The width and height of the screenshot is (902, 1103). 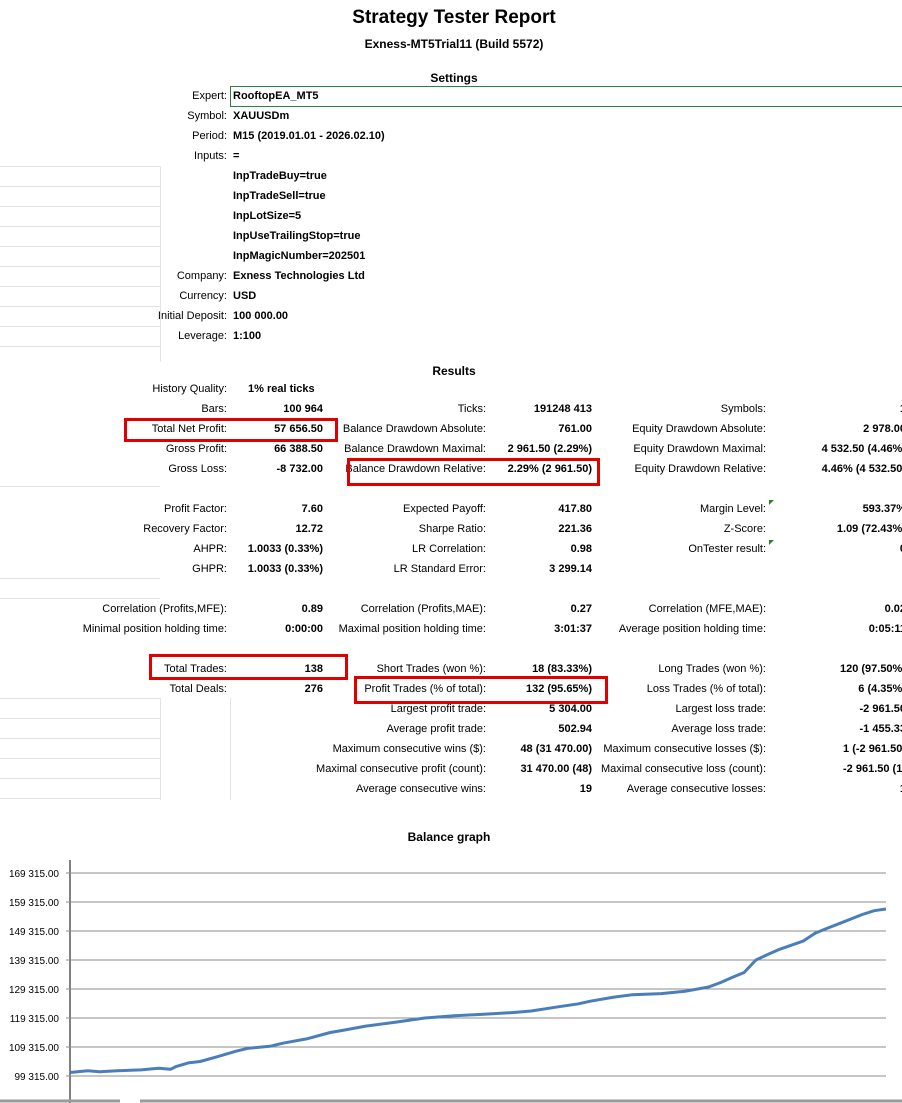 What do you see at coordinates (312, 609) in the screenshot?
I see `result-value: 0.89` at bounding box center [312, 609].